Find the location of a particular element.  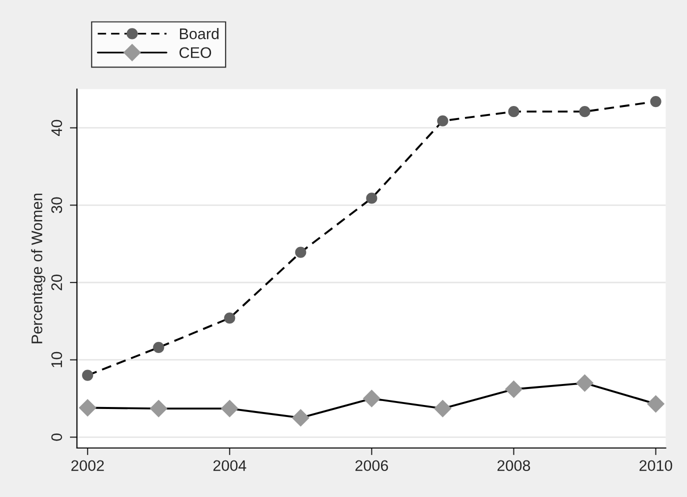

y-tick-label: 10 is located at coordinates (56, 360).